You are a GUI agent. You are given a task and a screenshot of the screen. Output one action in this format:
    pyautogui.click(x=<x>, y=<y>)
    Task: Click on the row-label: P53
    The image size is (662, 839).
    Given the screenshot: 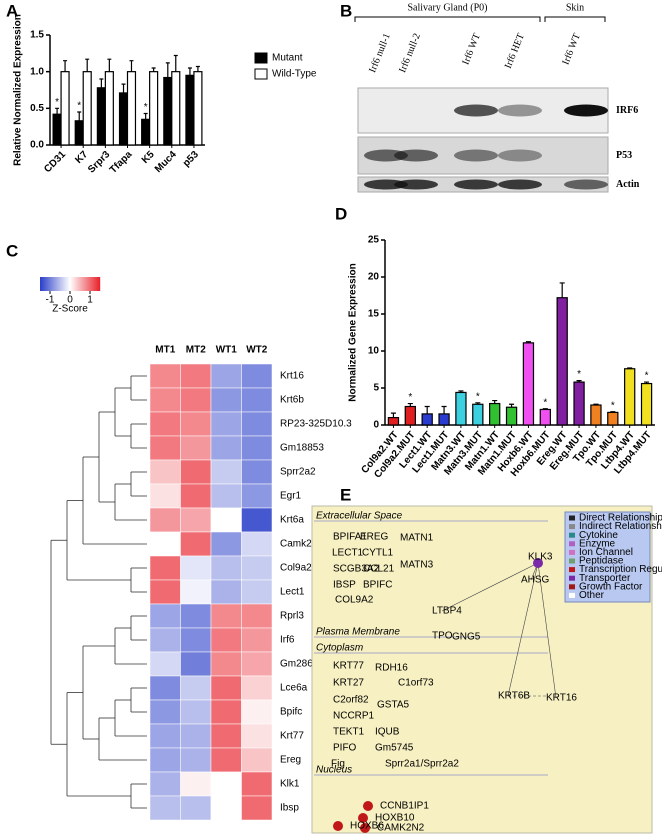 What is the action you would take?
    pyautogui.click(x=624, y=155)
    